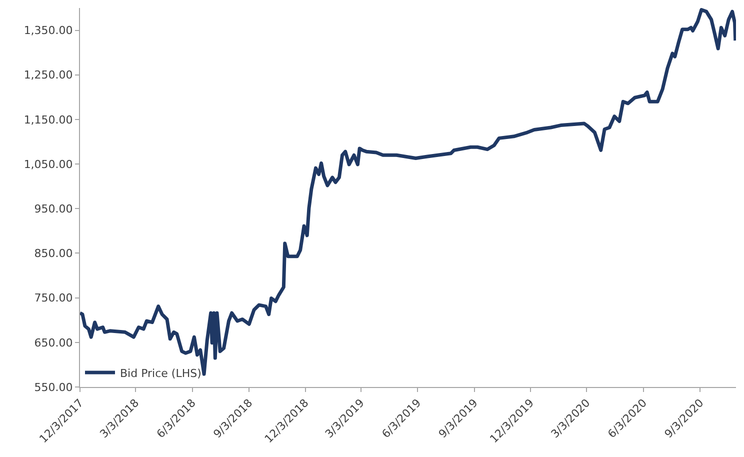  I want to click on y-tick-label: 1,350.00, so click(48, 31).